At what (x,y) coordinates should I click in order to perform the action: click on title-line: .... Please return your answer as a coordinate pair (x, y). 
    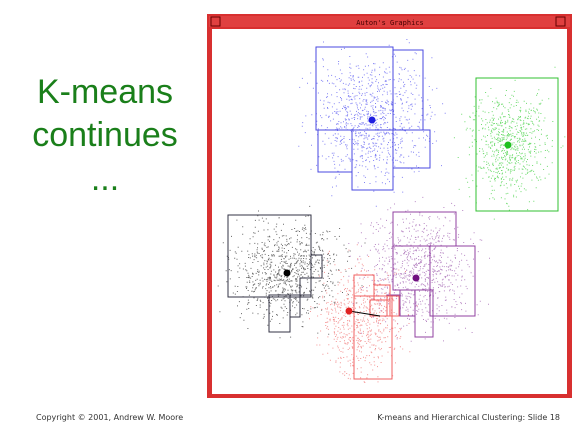
    Looking at the image, I should click on (105, 179).